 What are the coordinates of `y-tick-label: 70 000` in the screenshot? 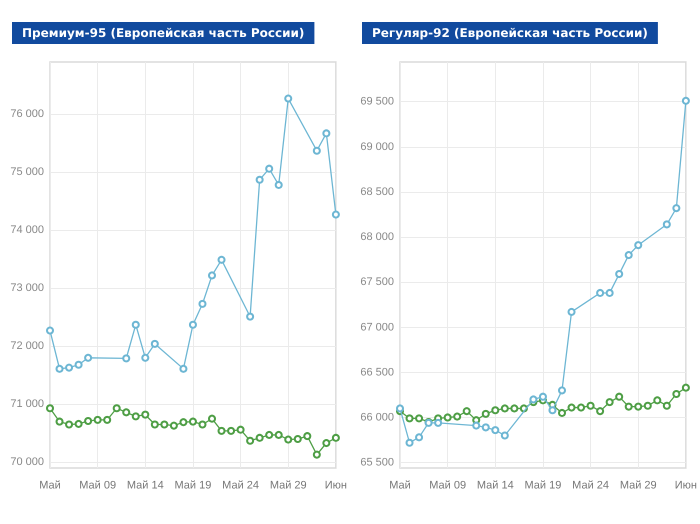 It's located at (27, 462).